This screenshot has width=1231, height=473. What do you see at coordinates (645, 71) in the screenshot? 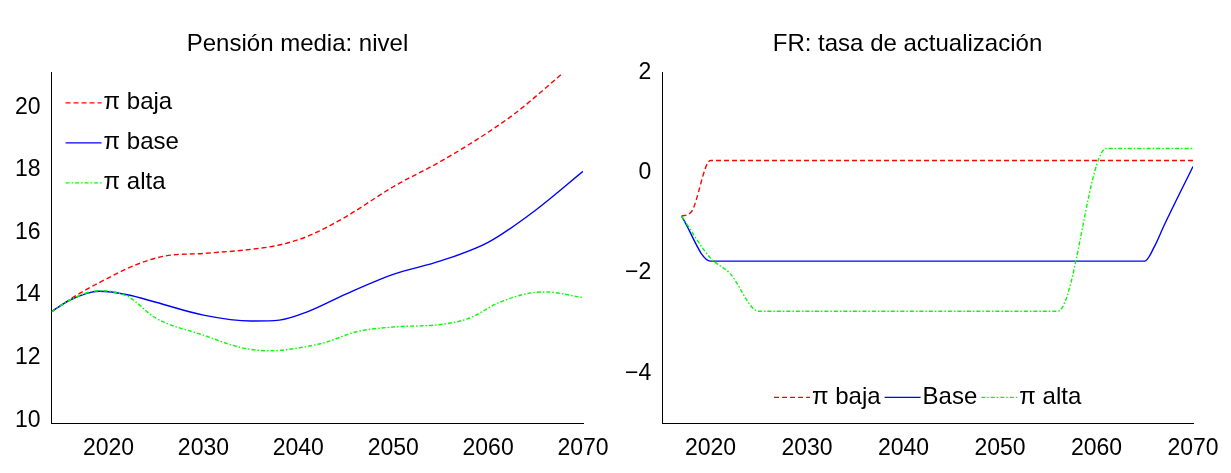
I see `y-tick-label: 2` at bounding box center [645, 71].